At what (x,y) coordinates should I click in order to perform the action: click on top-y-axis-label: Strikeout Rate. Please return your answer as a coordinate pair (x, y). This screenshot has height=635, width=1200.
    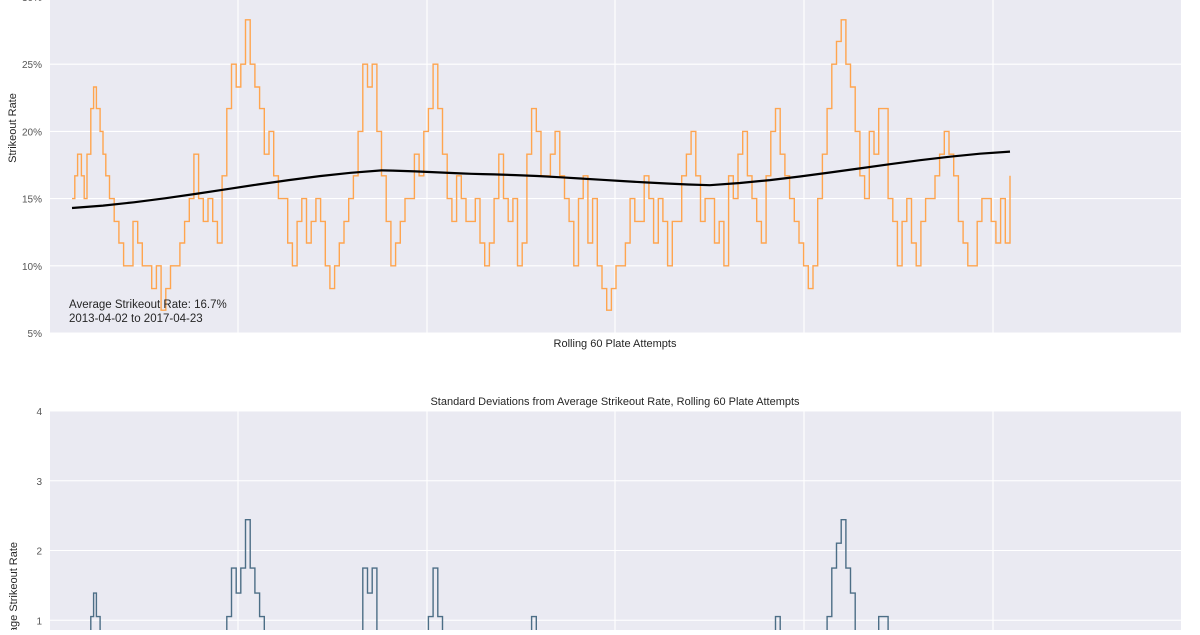
    Looking at the image, I should click on (13, 128).